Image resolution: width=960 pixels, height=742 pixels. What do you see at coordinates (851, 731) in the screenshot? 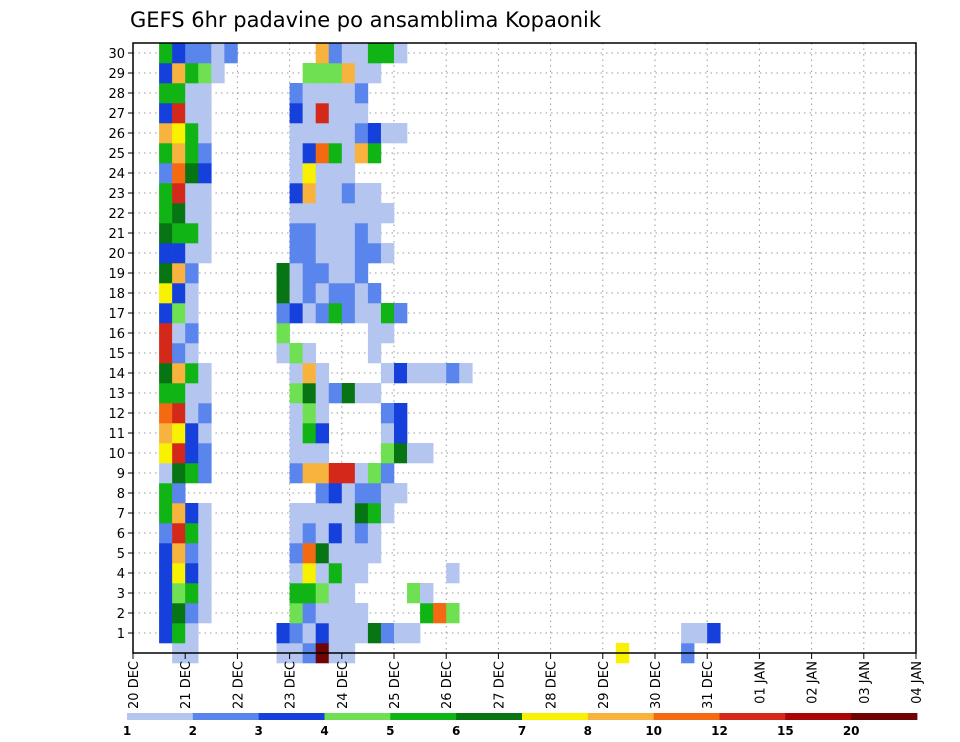
I see `legend-label: 20` at bounding box center [851, 731].